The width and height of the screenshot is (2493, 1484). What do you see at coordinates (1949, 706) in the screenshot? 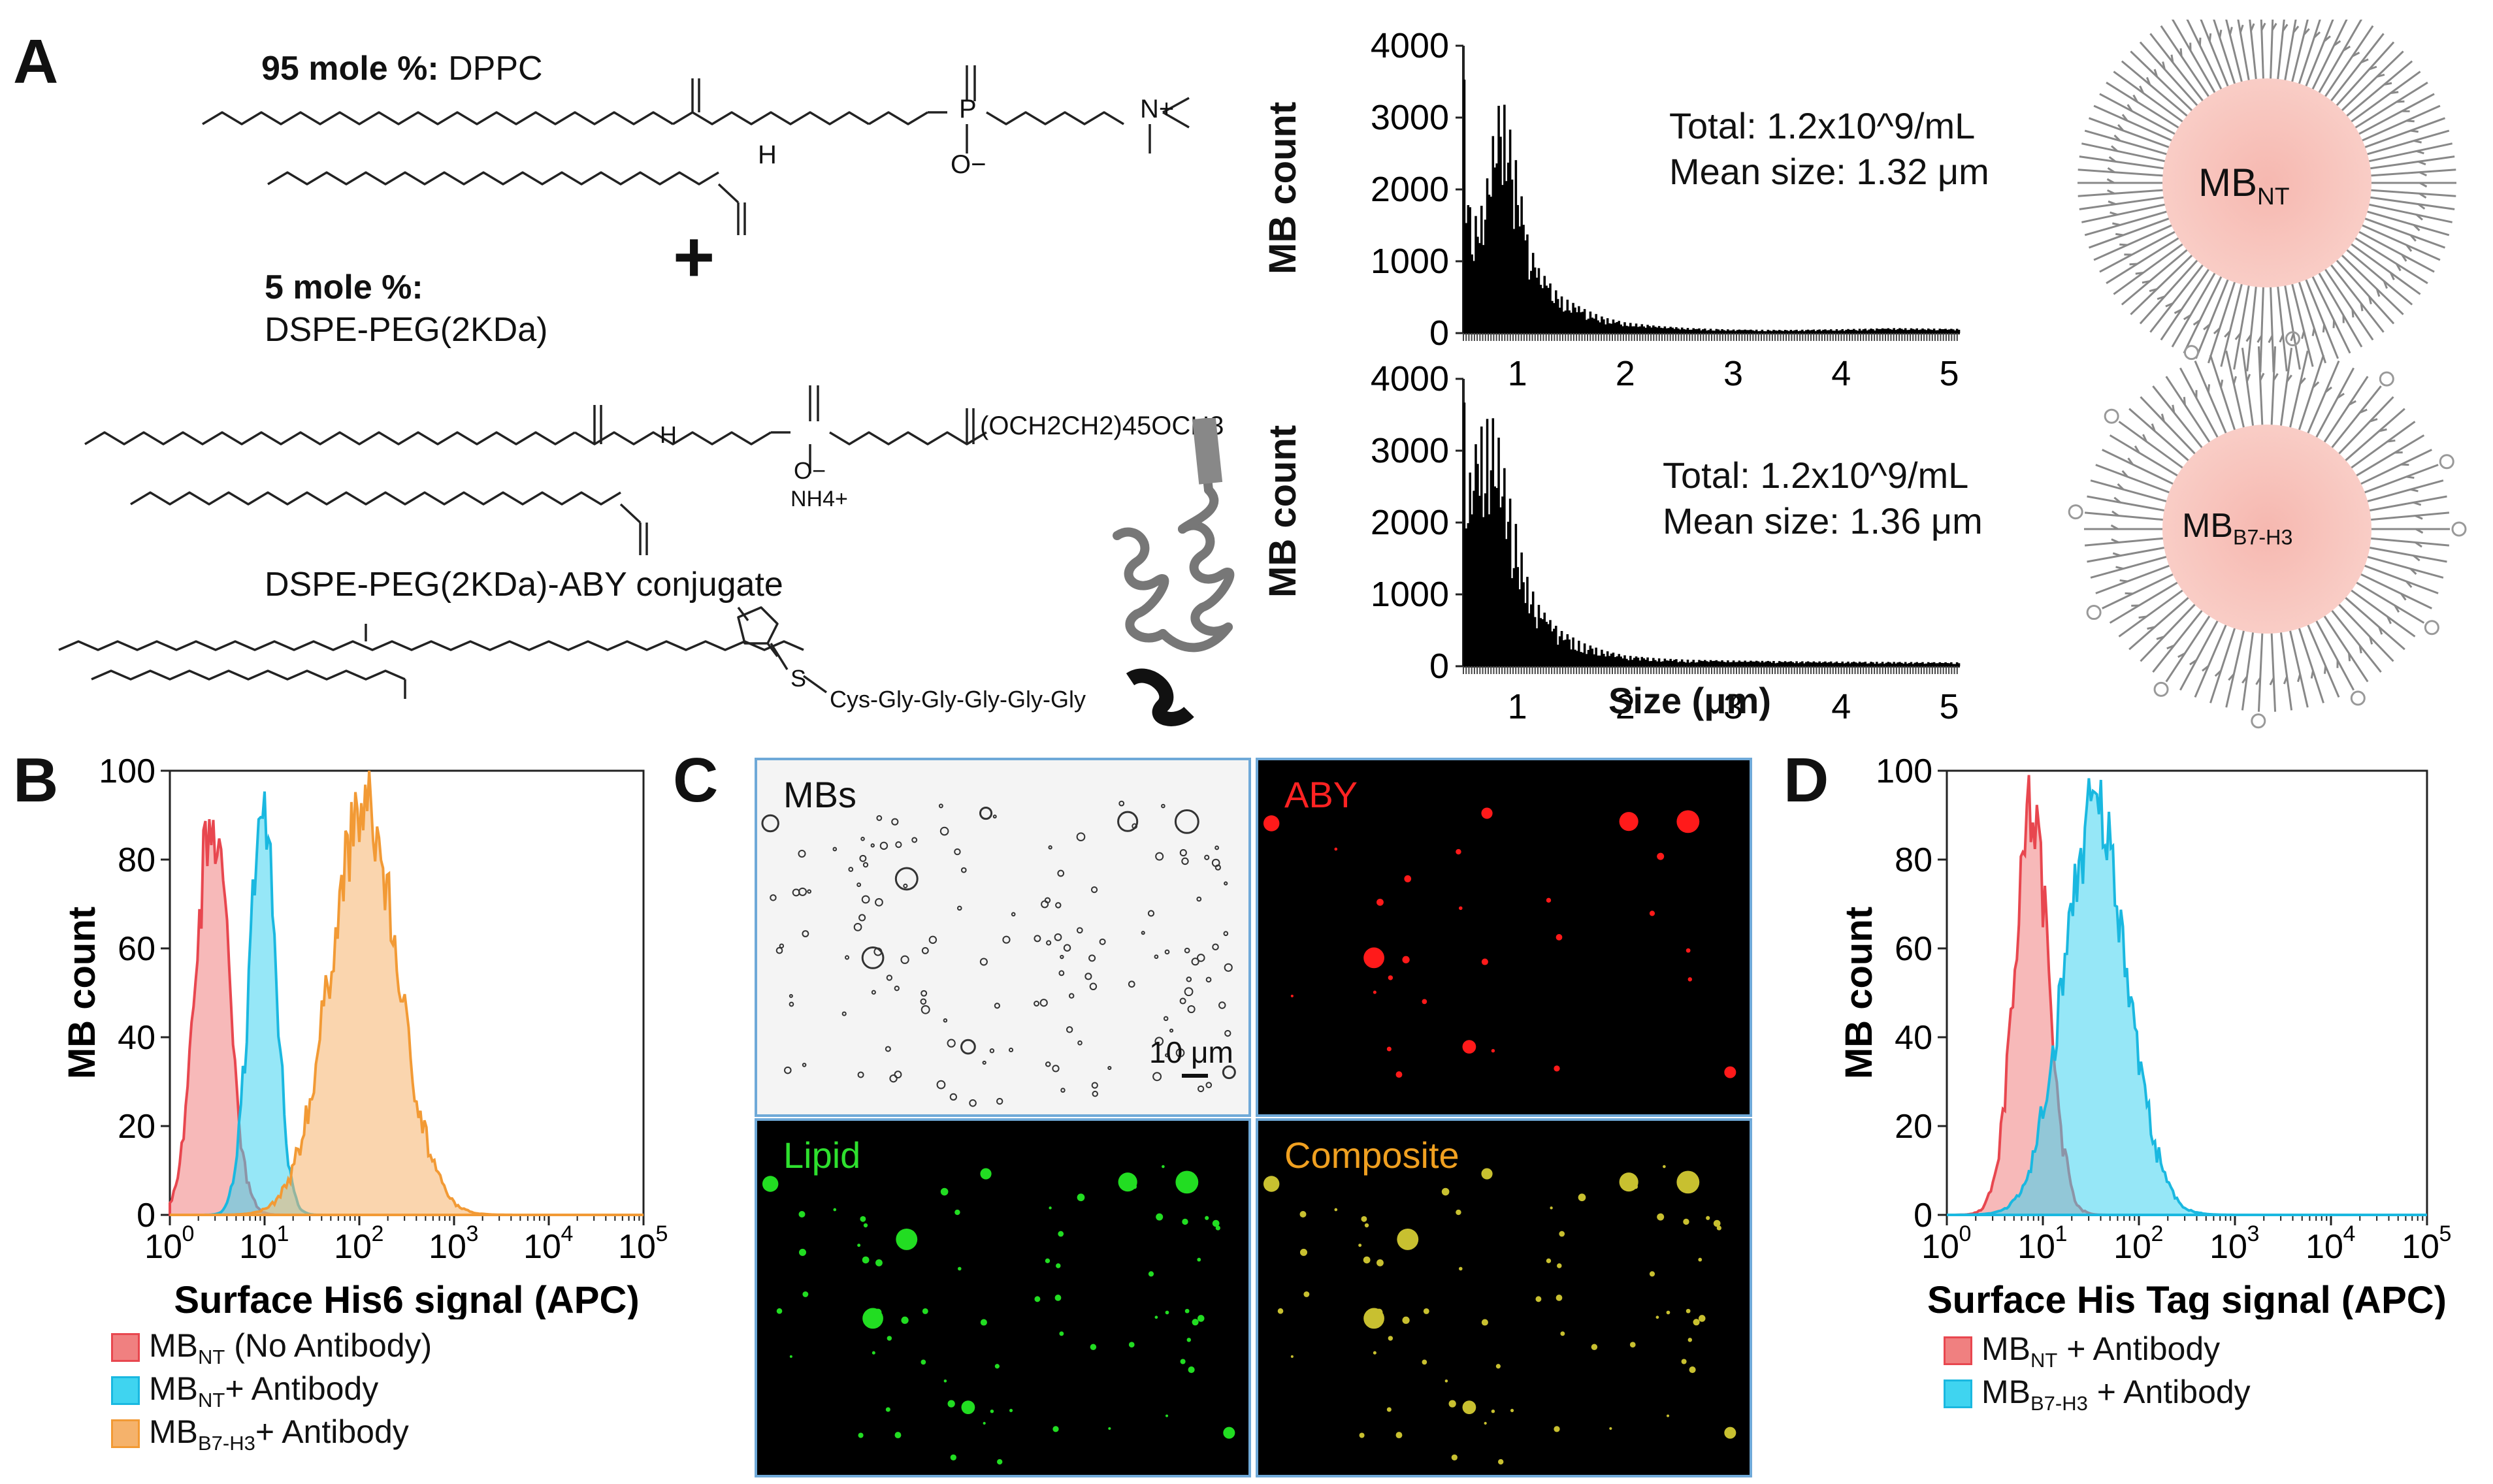
I see `hist-x-tick-label: 5` at bounding box center [1949, 706].